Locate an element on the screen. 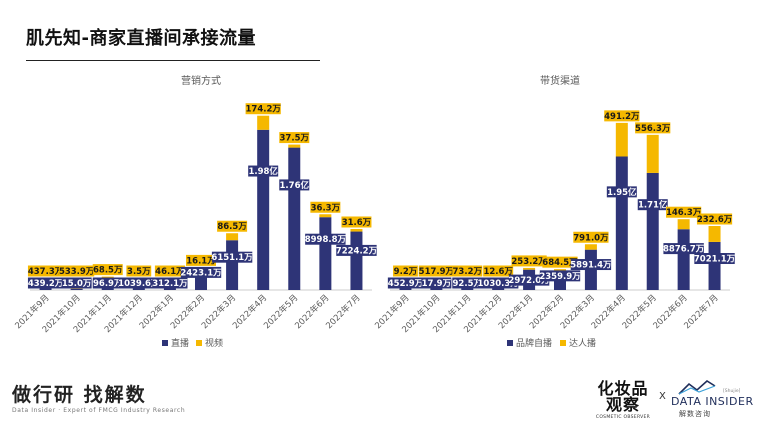  data-label-达人播: 9.2万 is located at coordinates (406, 272).